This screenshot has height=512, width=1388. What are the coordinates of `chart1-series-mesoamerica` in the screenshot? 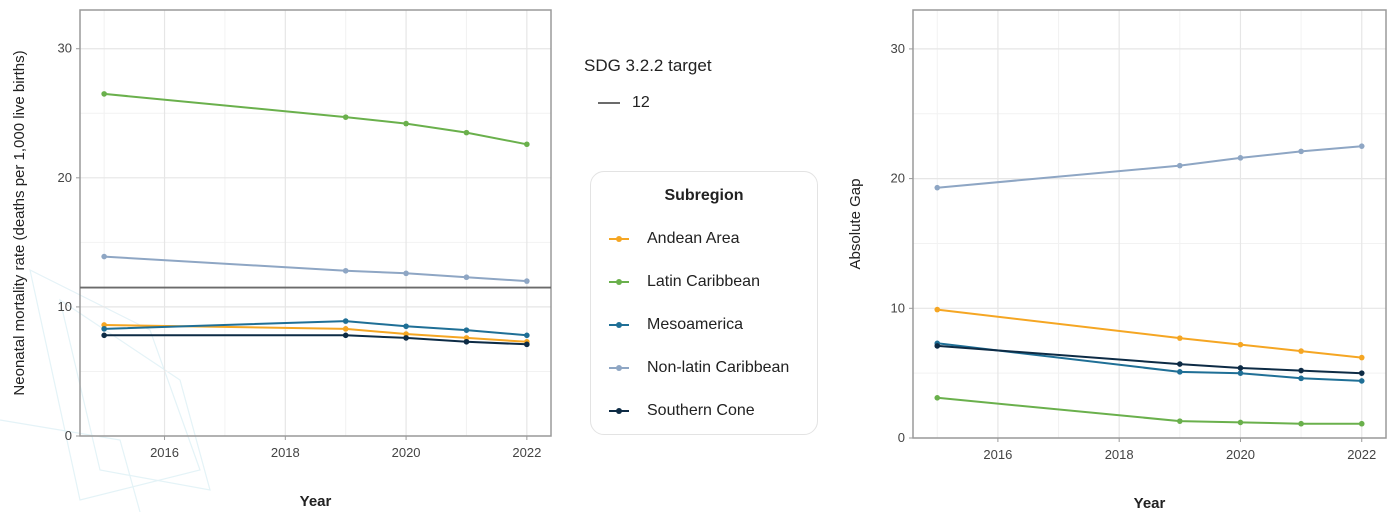 It's located at (1149, 362).